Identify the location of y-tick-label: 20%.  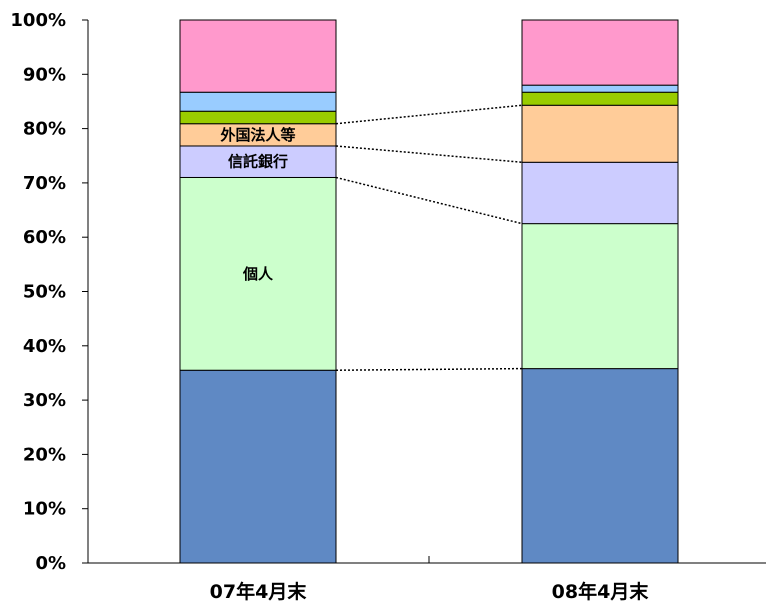
(44, 454).